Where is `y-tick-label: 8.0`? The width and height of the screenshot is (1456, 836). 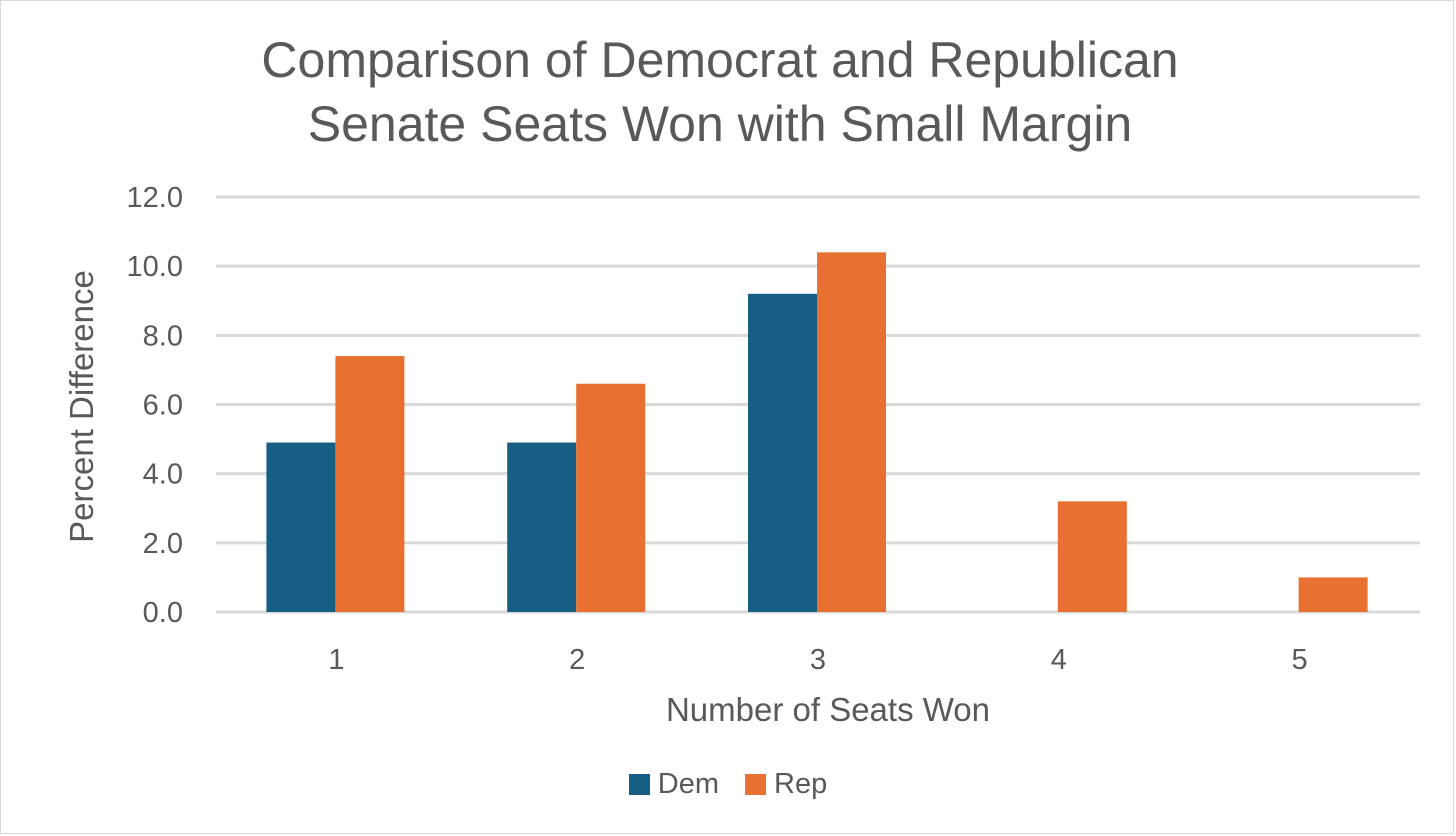
y-tick-label: 8.0 is located at coordinates (163, 336).